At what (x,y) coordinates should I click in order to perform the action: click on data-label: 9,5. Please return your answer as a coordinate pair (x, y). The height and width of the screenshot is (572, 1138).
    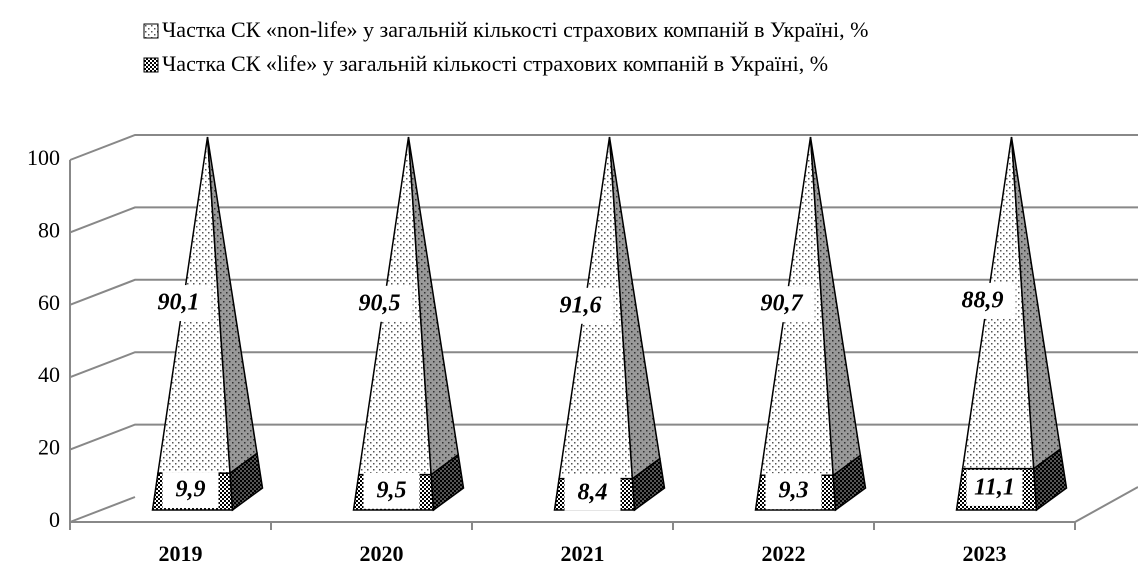
    Looking at the image, I should click on (392, 490).